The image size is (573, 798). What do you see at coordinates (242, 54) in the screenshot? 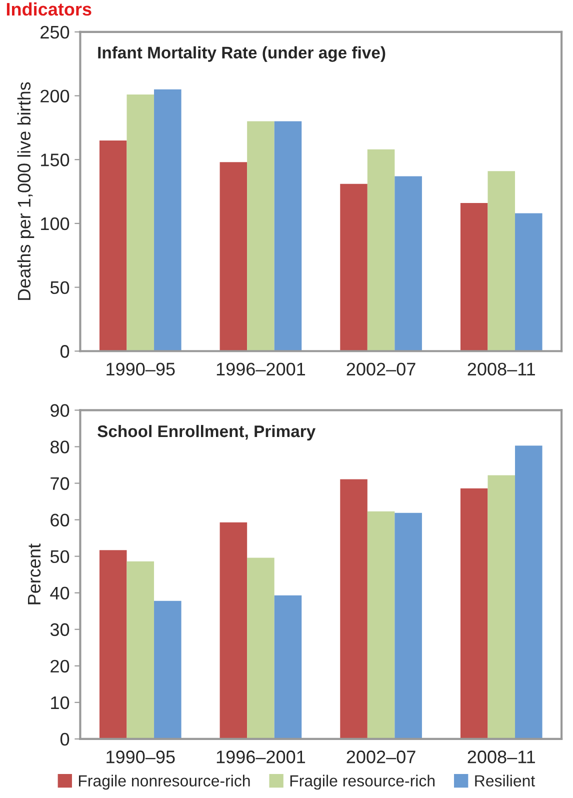
I see `text: Infant Mortality Rate (under age five)` at bounding box center [242, 54].